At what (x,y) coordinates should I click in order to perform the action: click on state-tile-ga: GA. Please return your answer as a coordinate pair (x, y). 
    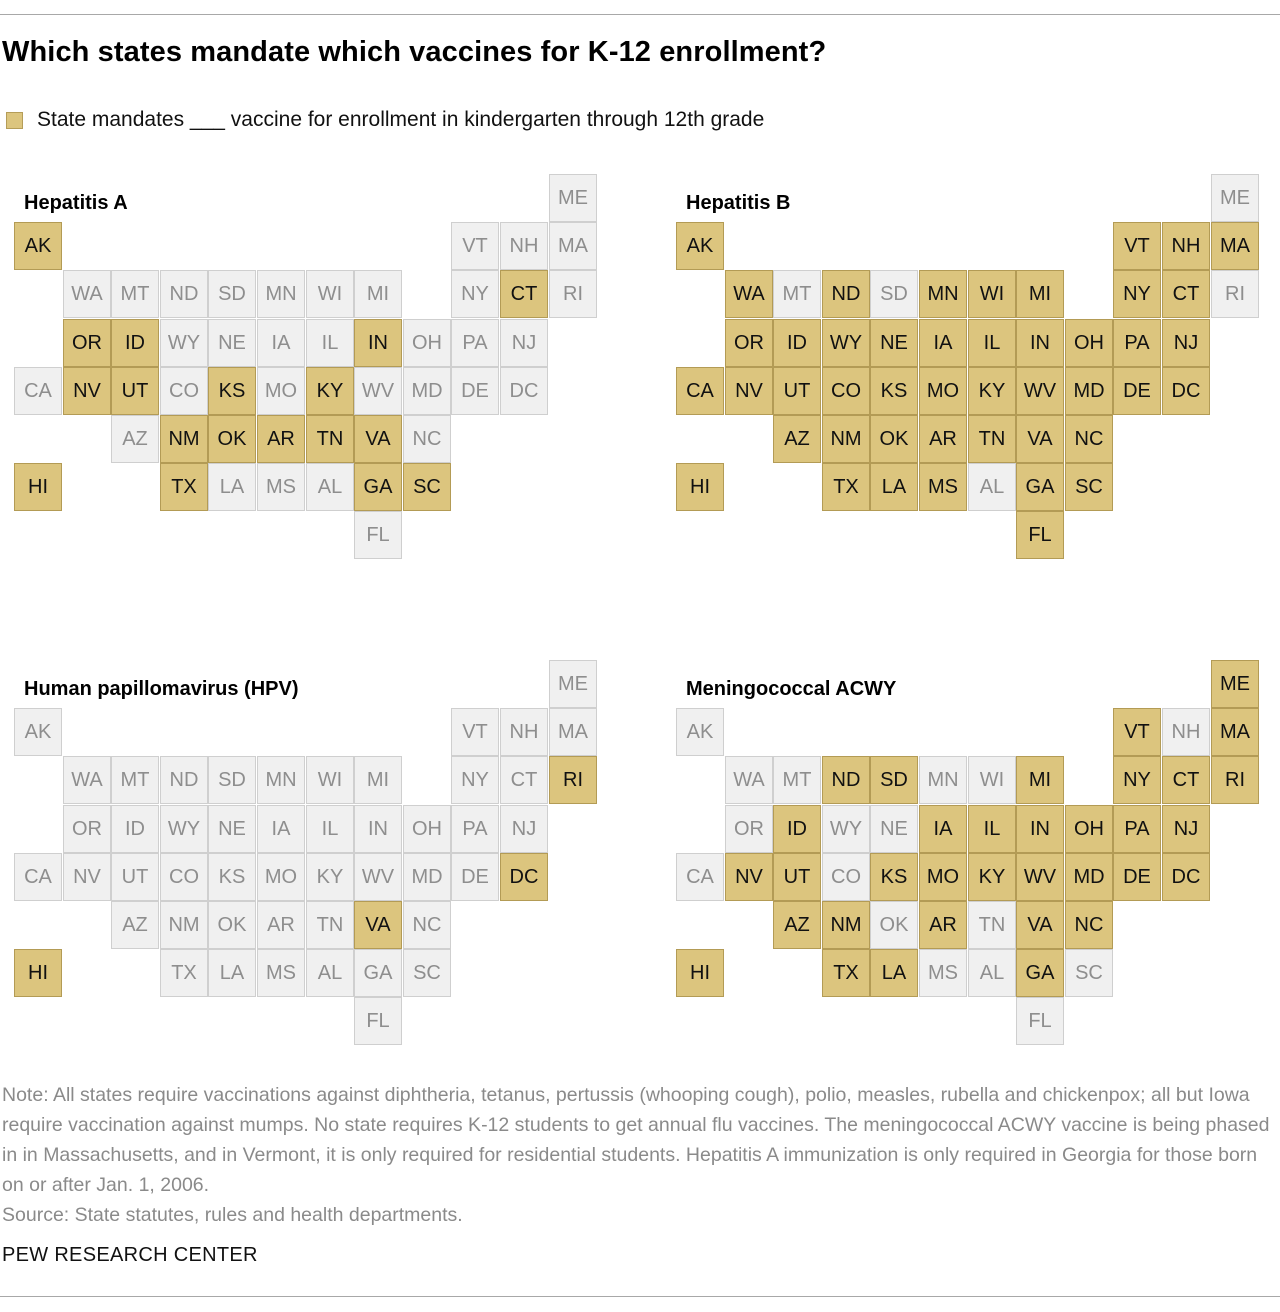
    Looking at the image, I should click on (378, 487).